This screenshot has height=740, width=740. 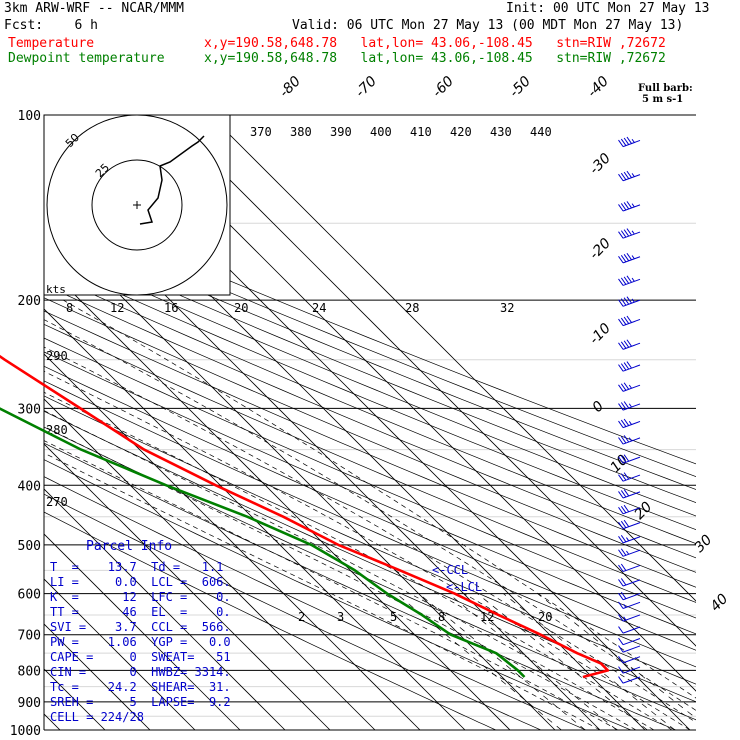 What do you see at coordinates (86, 58) in the screenshot?
I see `legend-dewpoint-label: Dewpoint temperature` at bounding box center [86, 58].